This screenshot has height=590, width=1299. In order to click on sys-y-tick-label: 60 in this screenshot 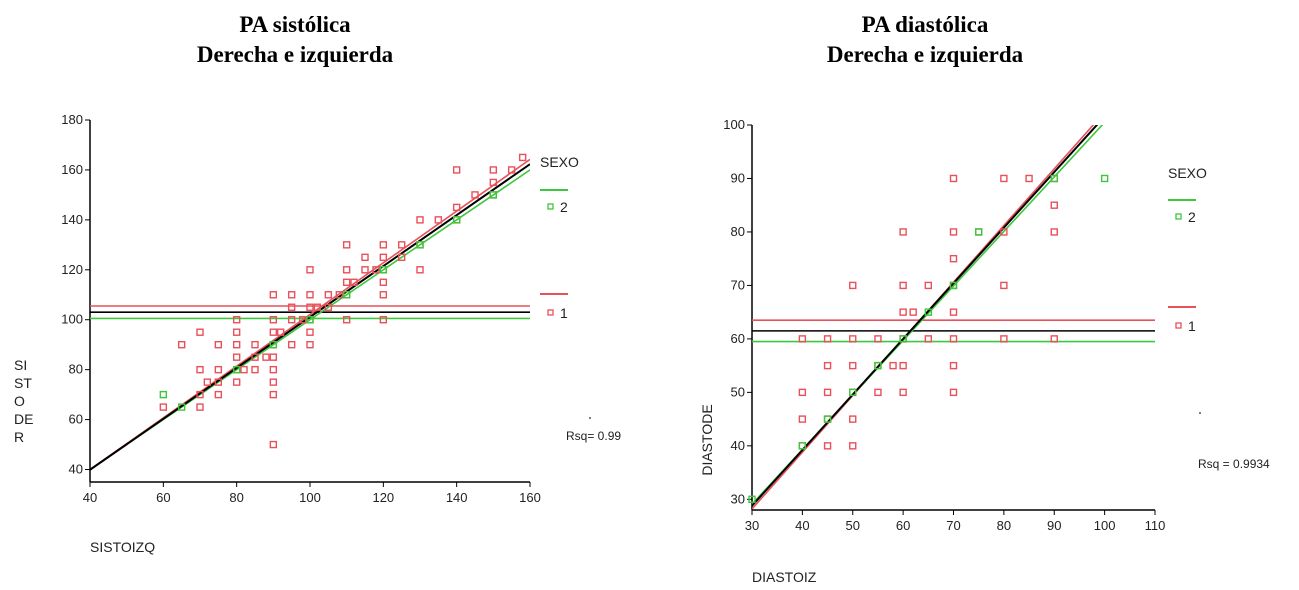, I will do `click(76, 419)`.